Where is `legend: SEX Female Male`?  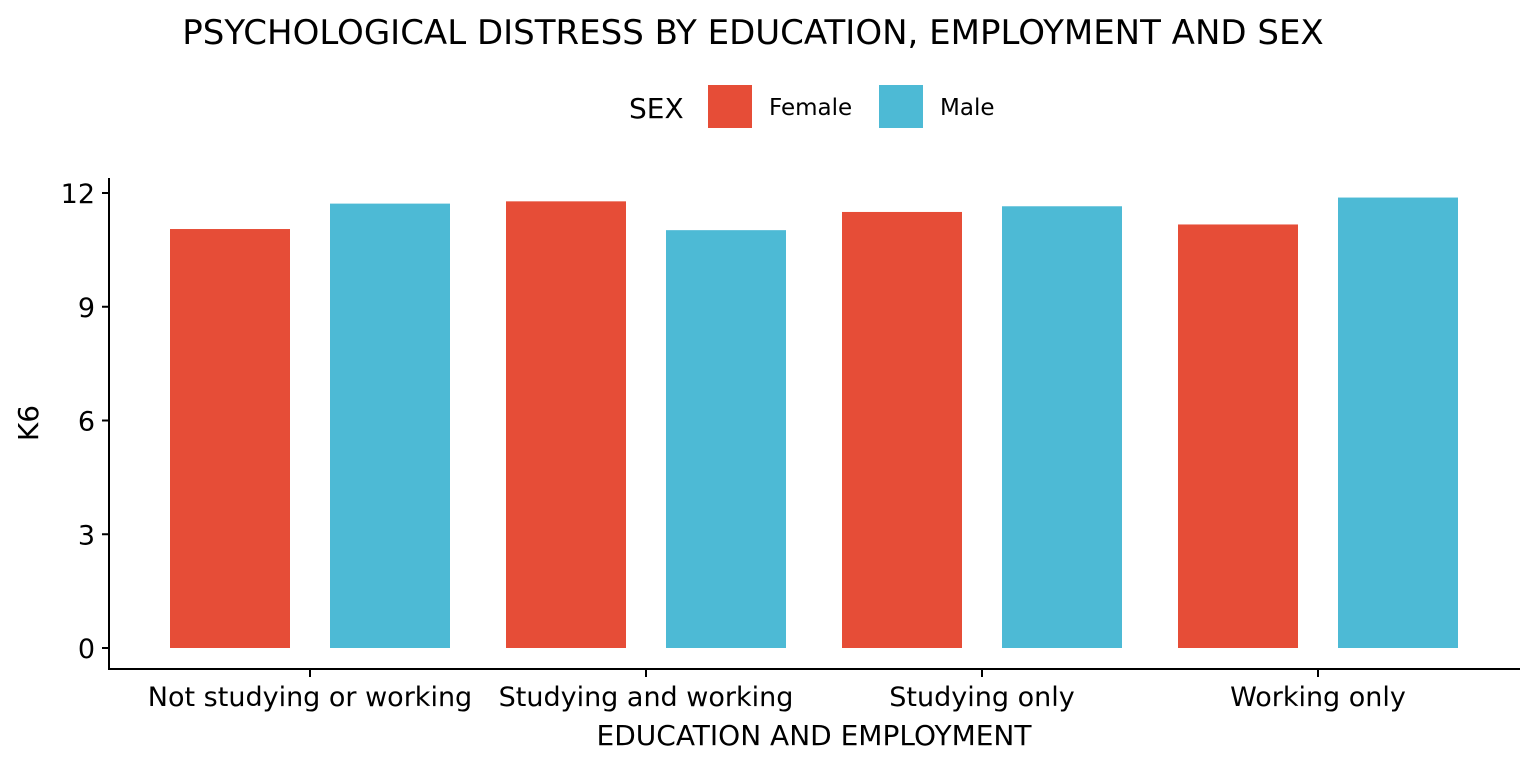
legend: SEX Female Male is located at coordinates (811, 106).